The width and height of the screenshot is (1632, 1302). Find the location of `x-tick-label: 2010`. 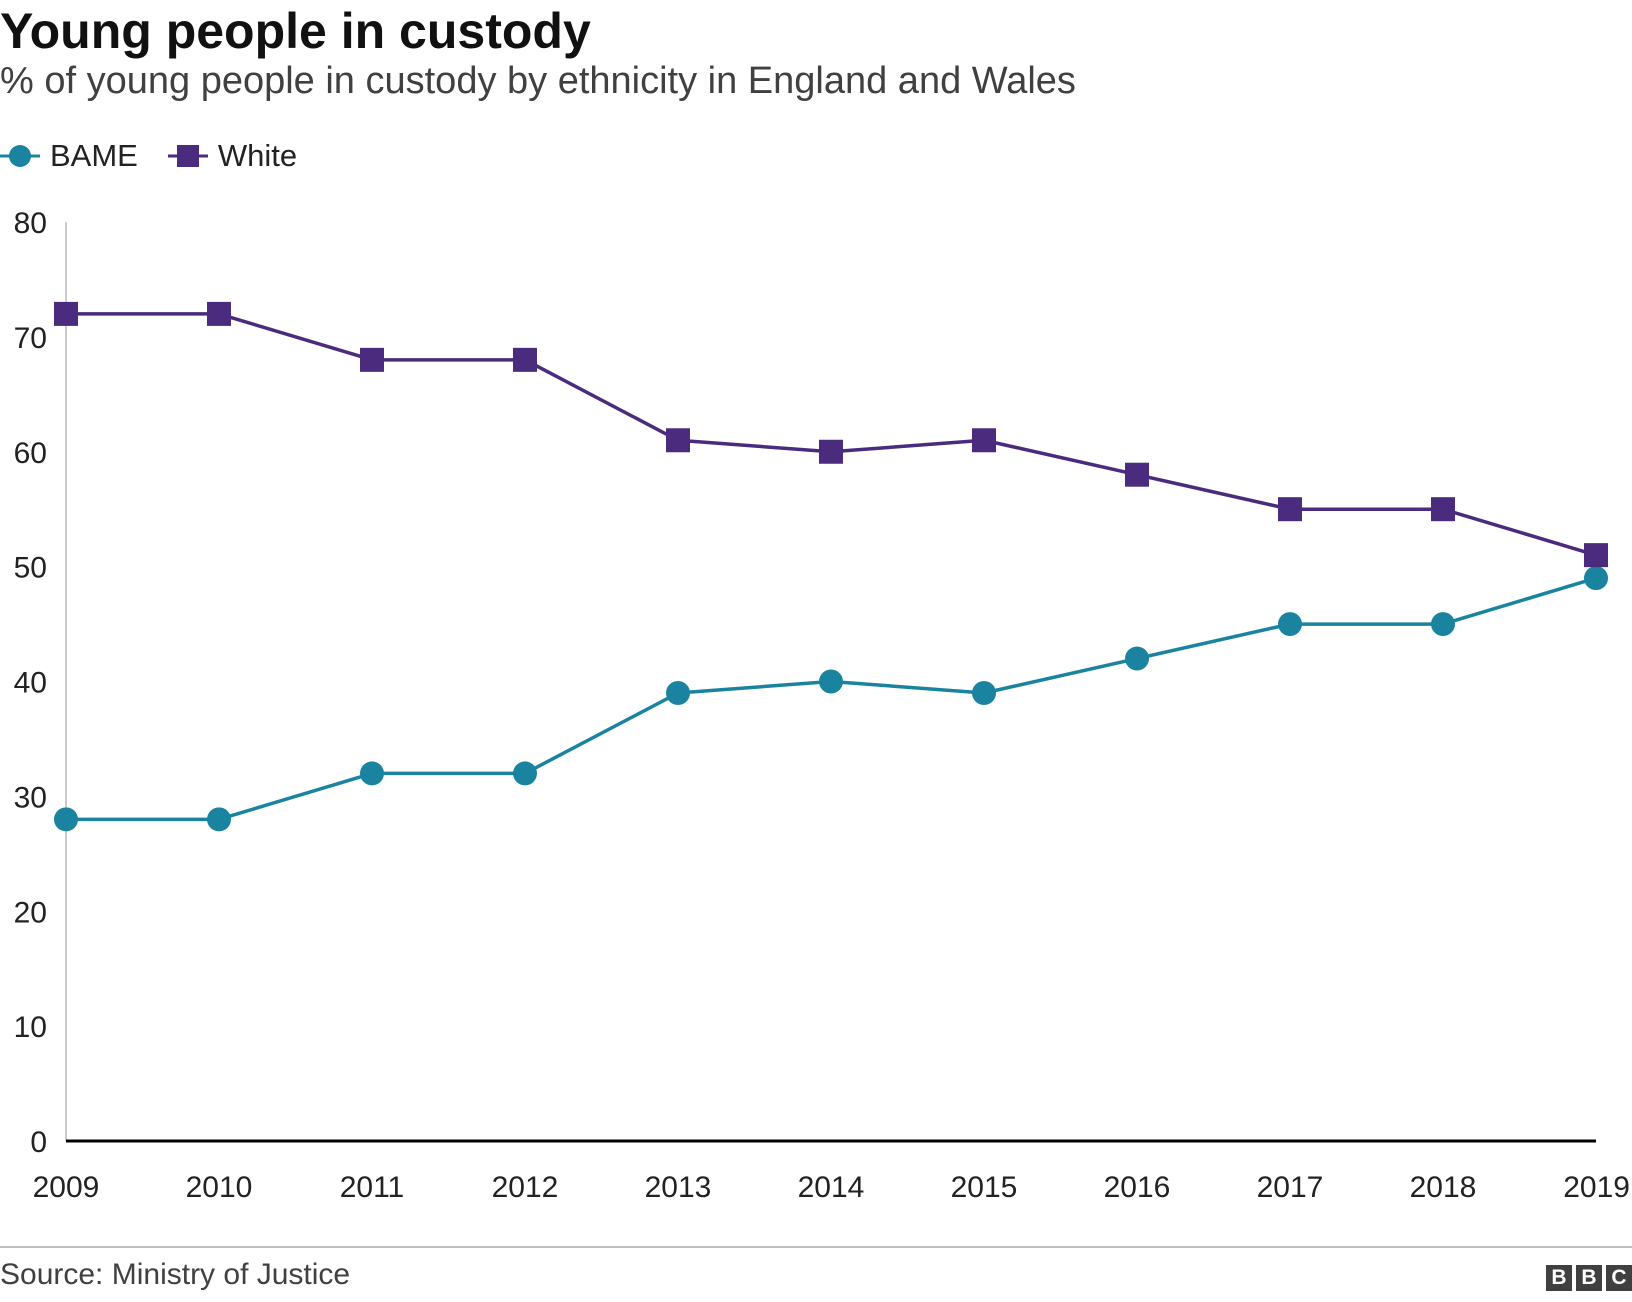

x-tick-label: 2010 is located at coordinates (219, 1187).